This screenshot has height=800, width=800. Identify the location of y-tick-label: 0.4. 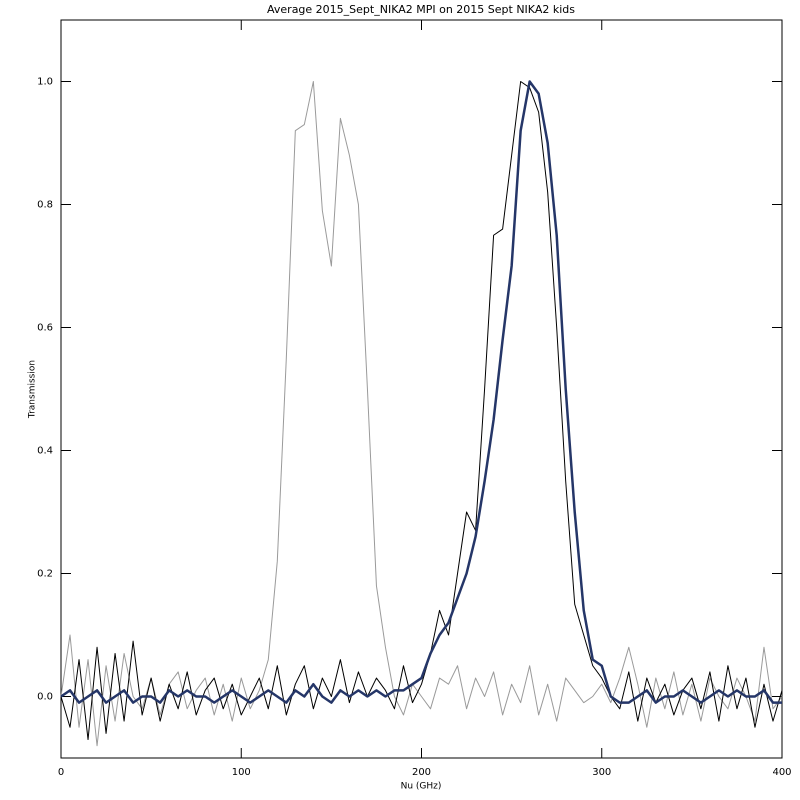
(45, 451).